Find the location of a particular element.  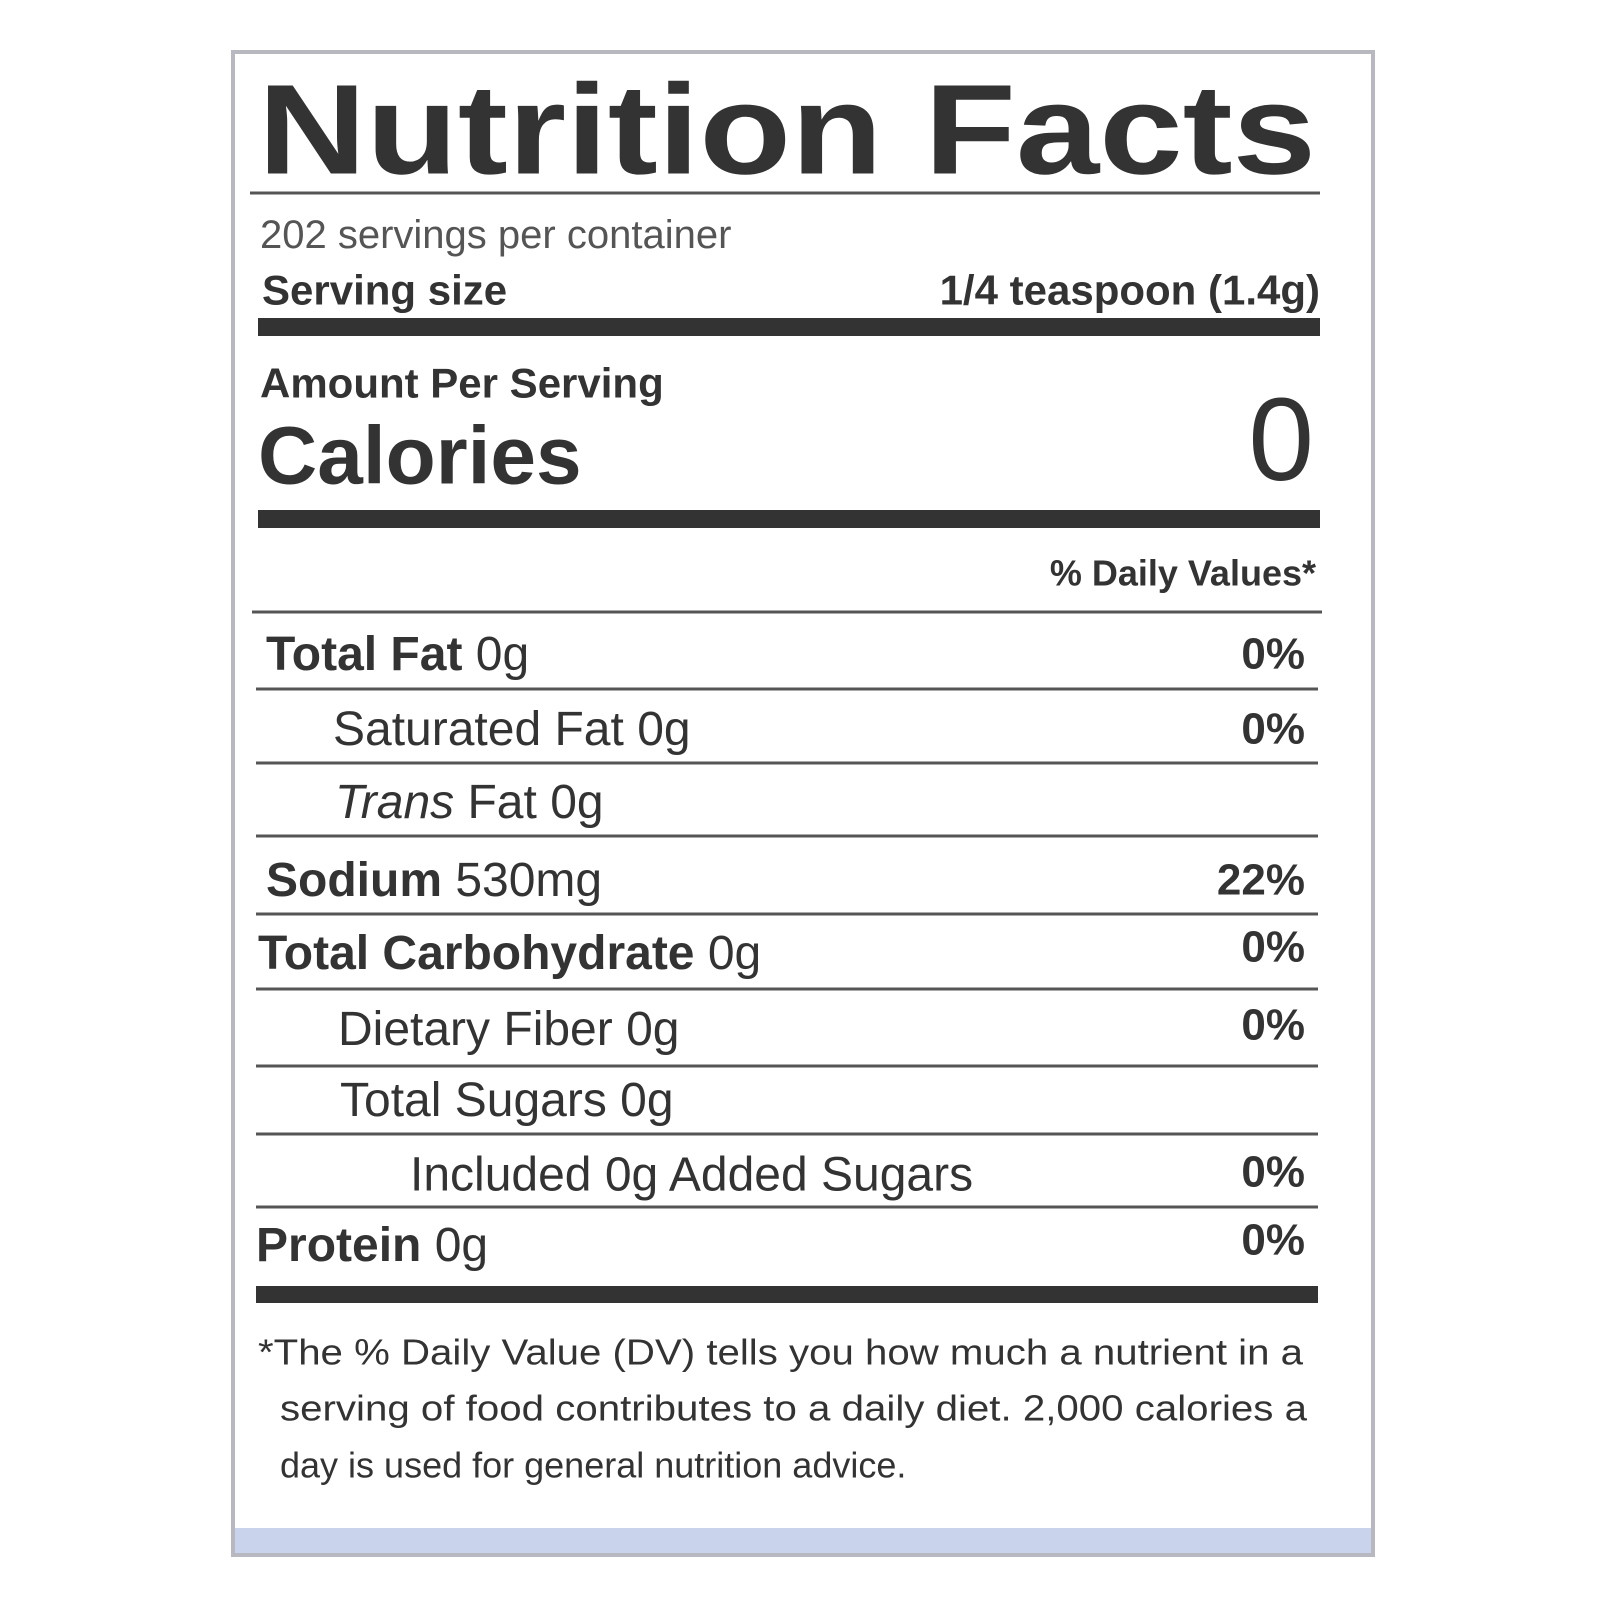

nutrient: Included 0g Added Sugars is located at coordinates (691, 1175).